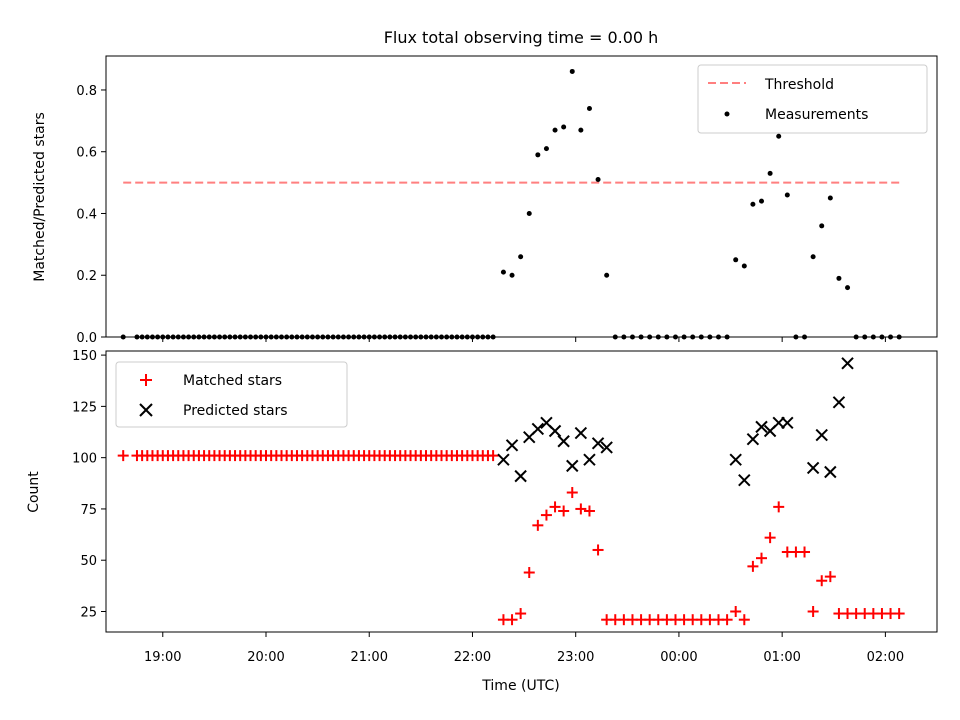 The width and height of the screenshot is (960, 720). I want to click on chart-title: Flux total observing time = 0.00 h, so click(521, 37).